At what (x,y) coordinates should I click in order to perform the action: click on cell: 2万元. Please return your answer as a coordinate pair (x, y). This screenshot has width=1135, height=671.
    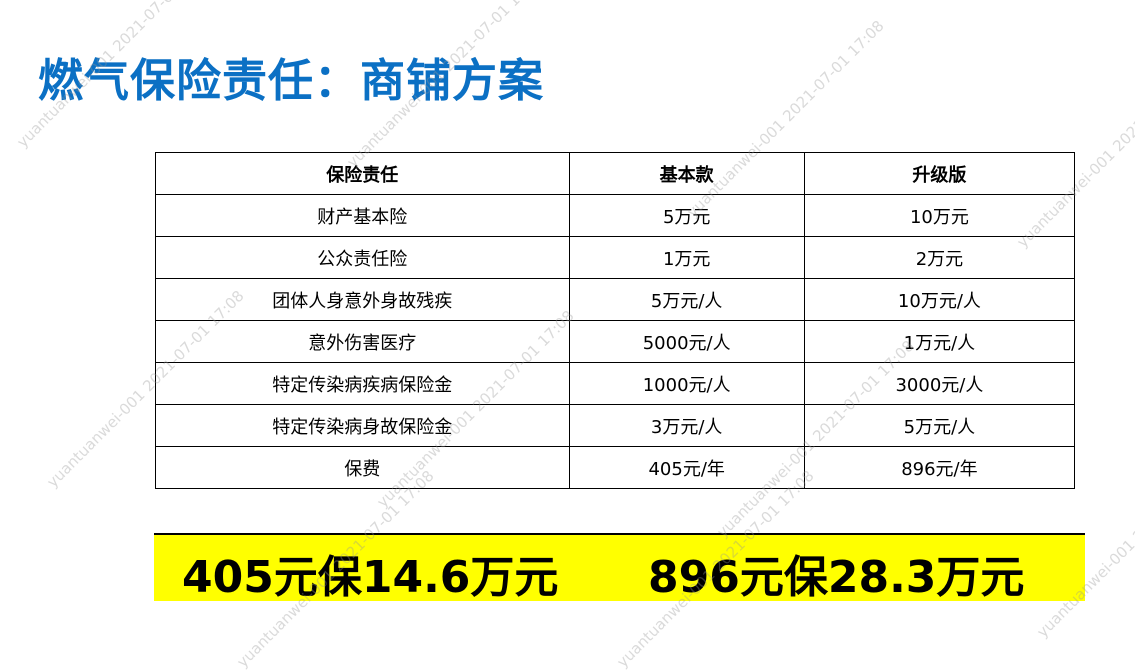
    Looking at the image, I should click on (939, 257).